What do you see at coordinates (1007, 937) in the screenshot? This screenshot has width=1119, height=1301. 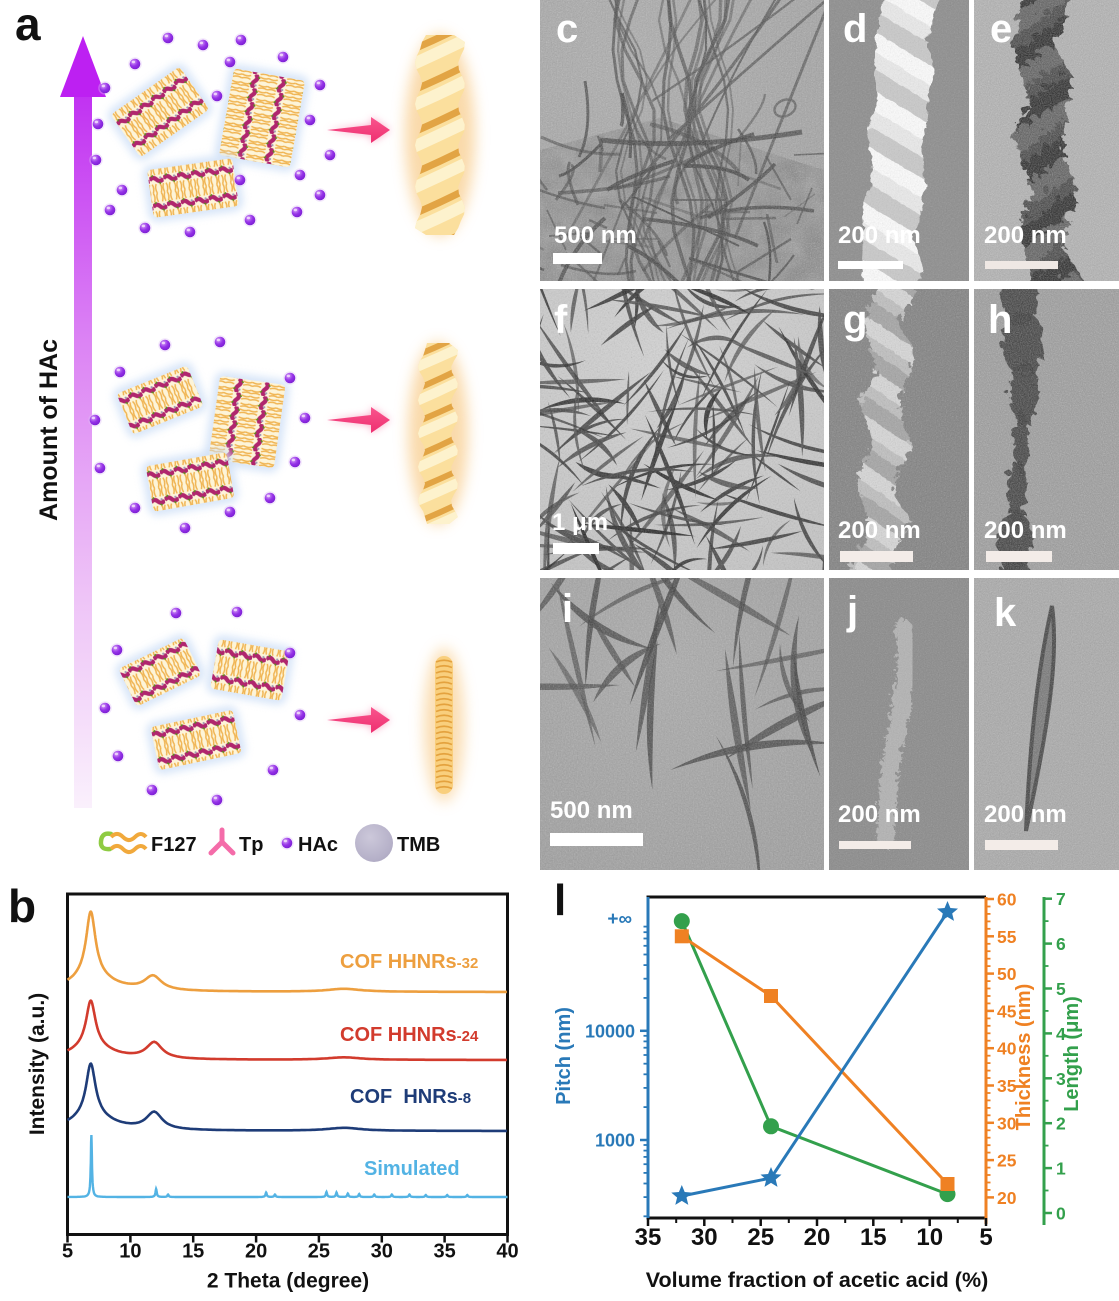 I see `svg-text: 55` at bounding box center [1007, 937].